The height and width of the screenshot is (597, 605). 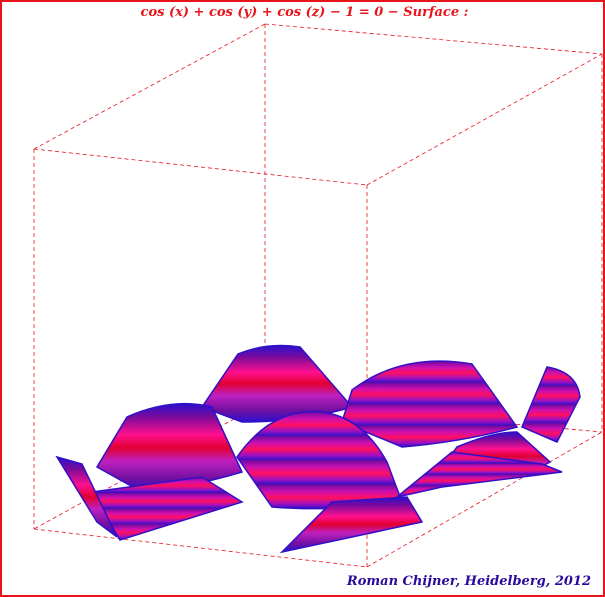 I want to click on credit-label: Roman Chijner, Heidelberg, 2012, so click(x=468, y=581).